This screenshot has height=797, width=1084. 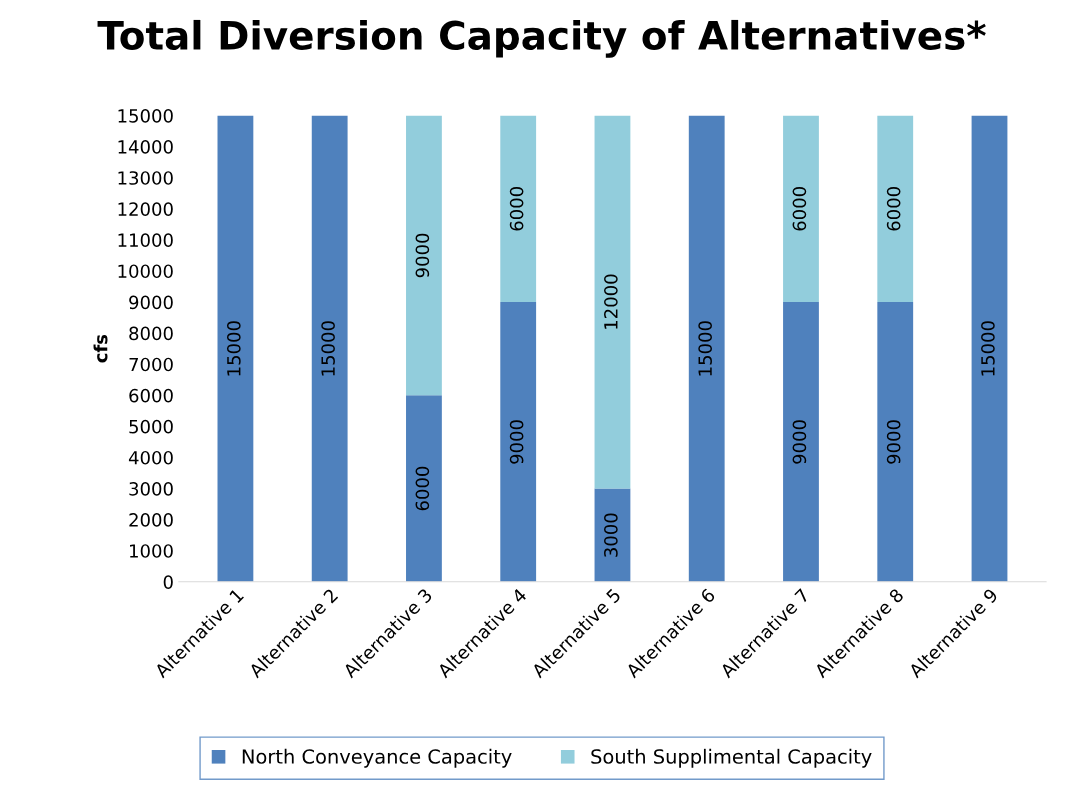 I want to click on legend-label: North Conveyance Capacity, so click(x=377, y=758).